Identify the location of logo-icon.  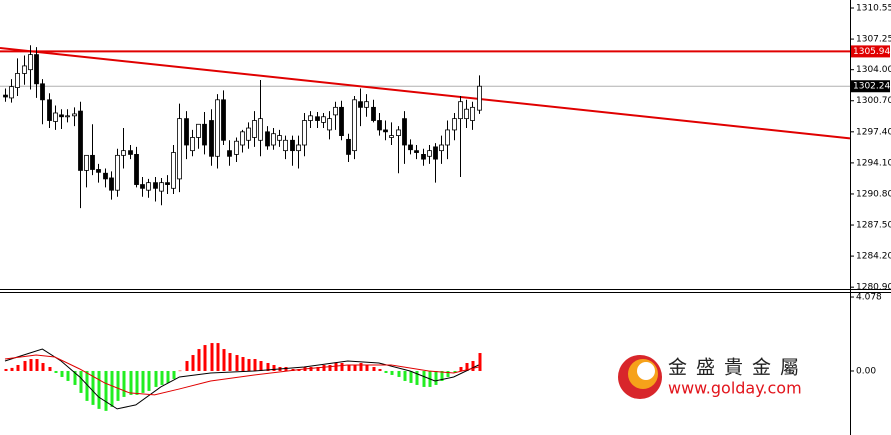
(646, 371).